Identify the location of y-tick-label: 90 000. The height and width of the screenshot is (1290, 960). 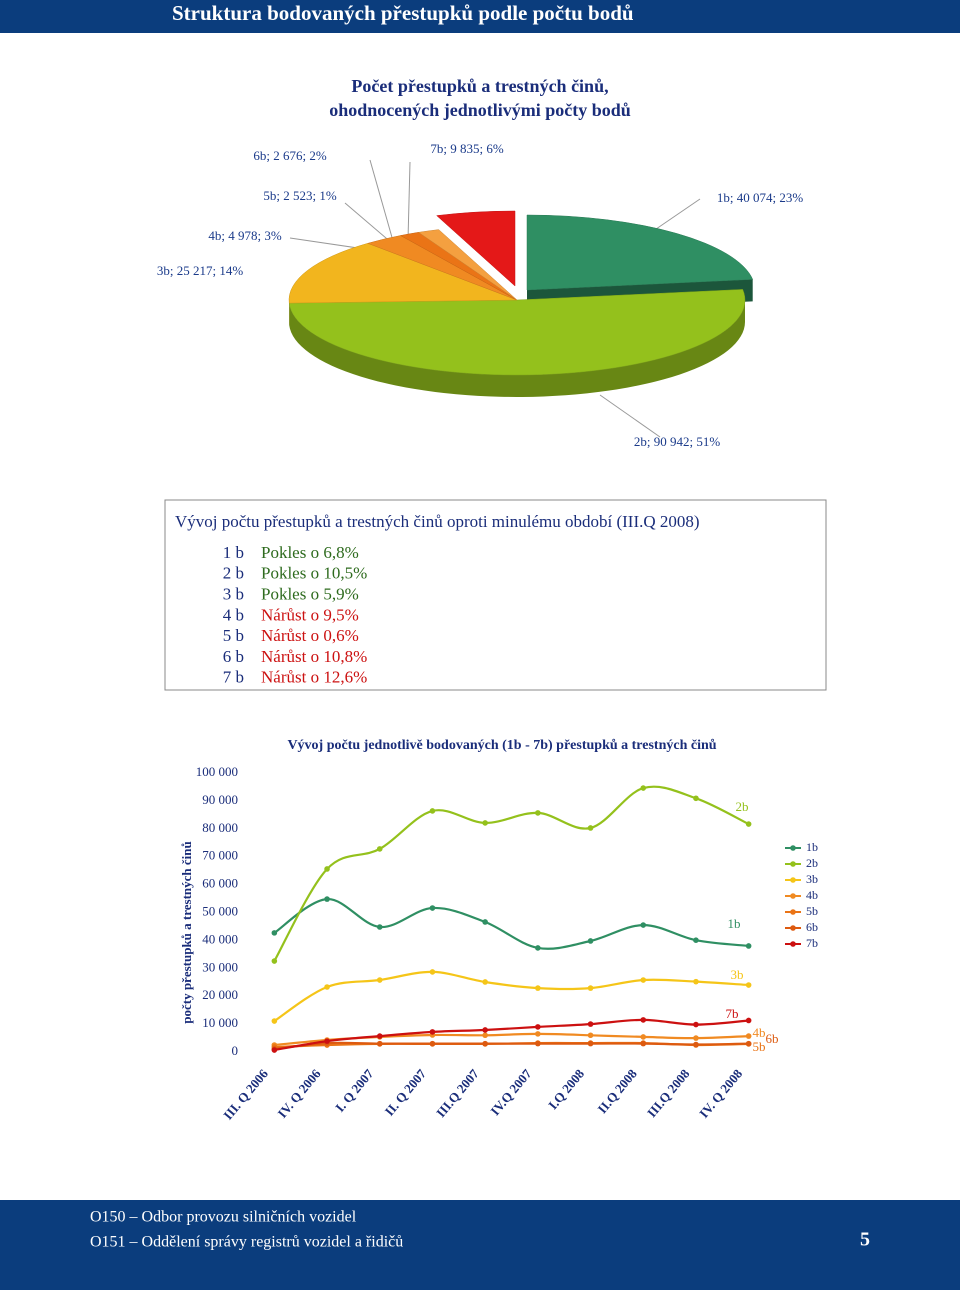
(220, 799).